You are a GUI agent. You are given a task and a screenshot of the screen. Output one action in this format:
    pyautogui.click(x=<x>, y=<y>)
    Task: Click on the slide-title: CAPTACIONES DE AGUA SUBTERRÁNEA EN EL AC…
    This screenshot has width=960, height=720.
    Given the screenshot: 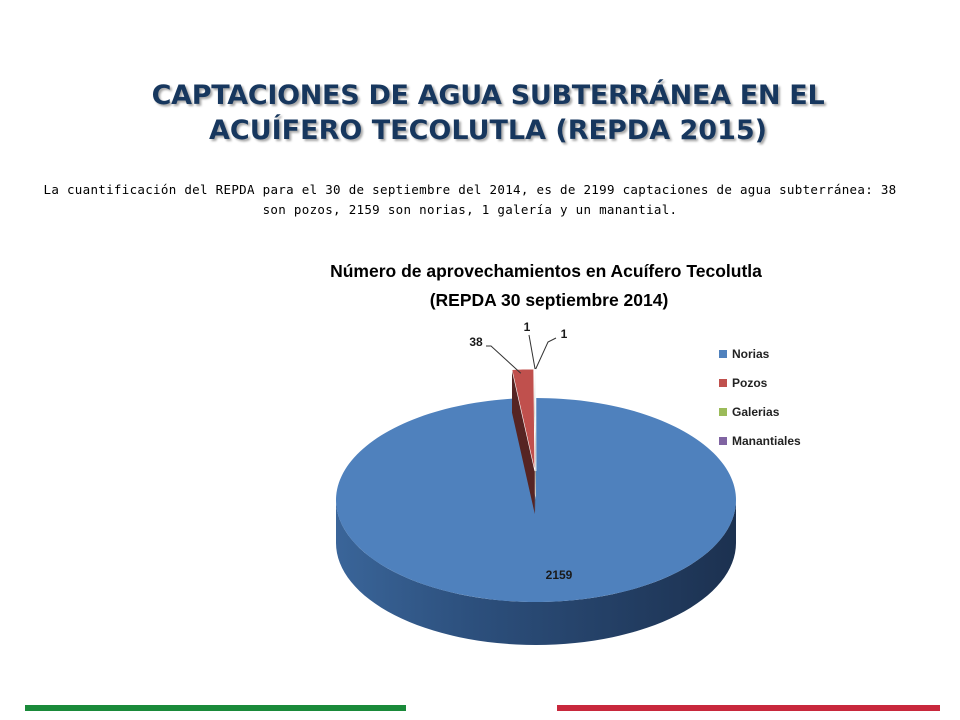 What is the action you would take?
    pyautogui.click(x=480, y=113)
    